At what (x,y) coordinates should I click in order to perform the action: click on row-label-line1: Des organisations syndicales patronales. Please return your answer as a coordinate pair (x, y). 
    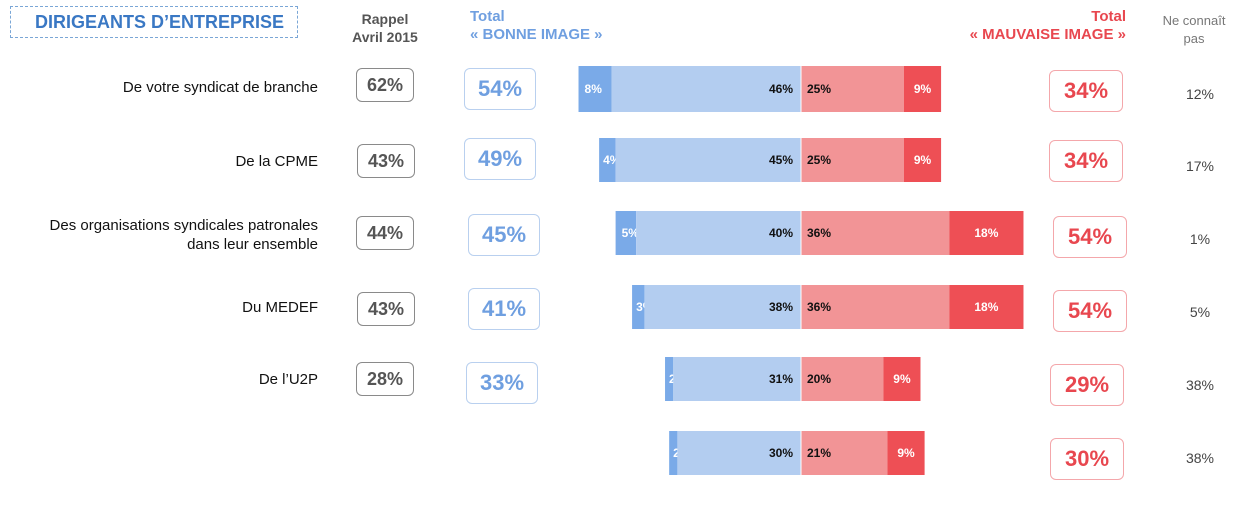
    Looking at the image, I should click on (183, 225).